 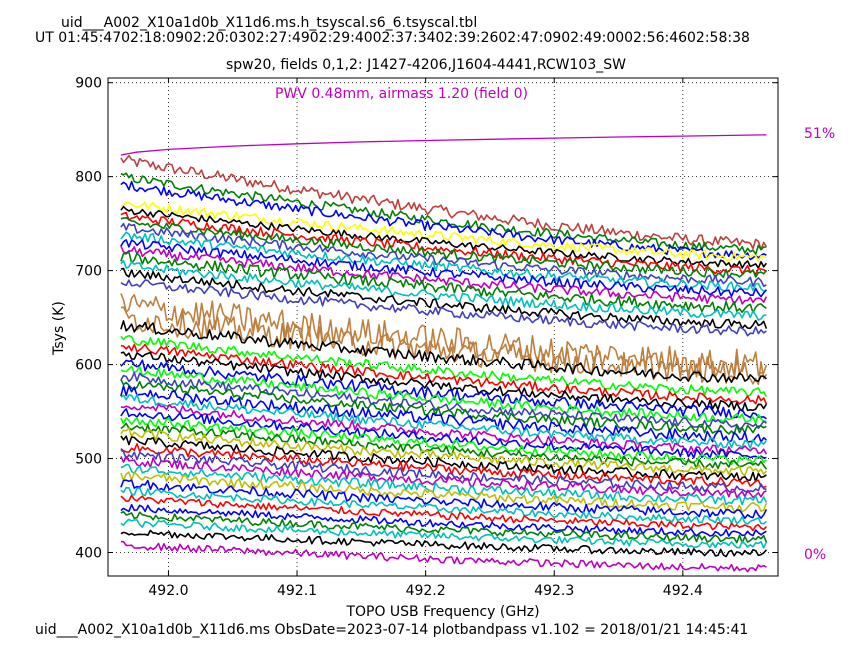 I want to click on y-tick-label: 500, so click(x=88, y=460).